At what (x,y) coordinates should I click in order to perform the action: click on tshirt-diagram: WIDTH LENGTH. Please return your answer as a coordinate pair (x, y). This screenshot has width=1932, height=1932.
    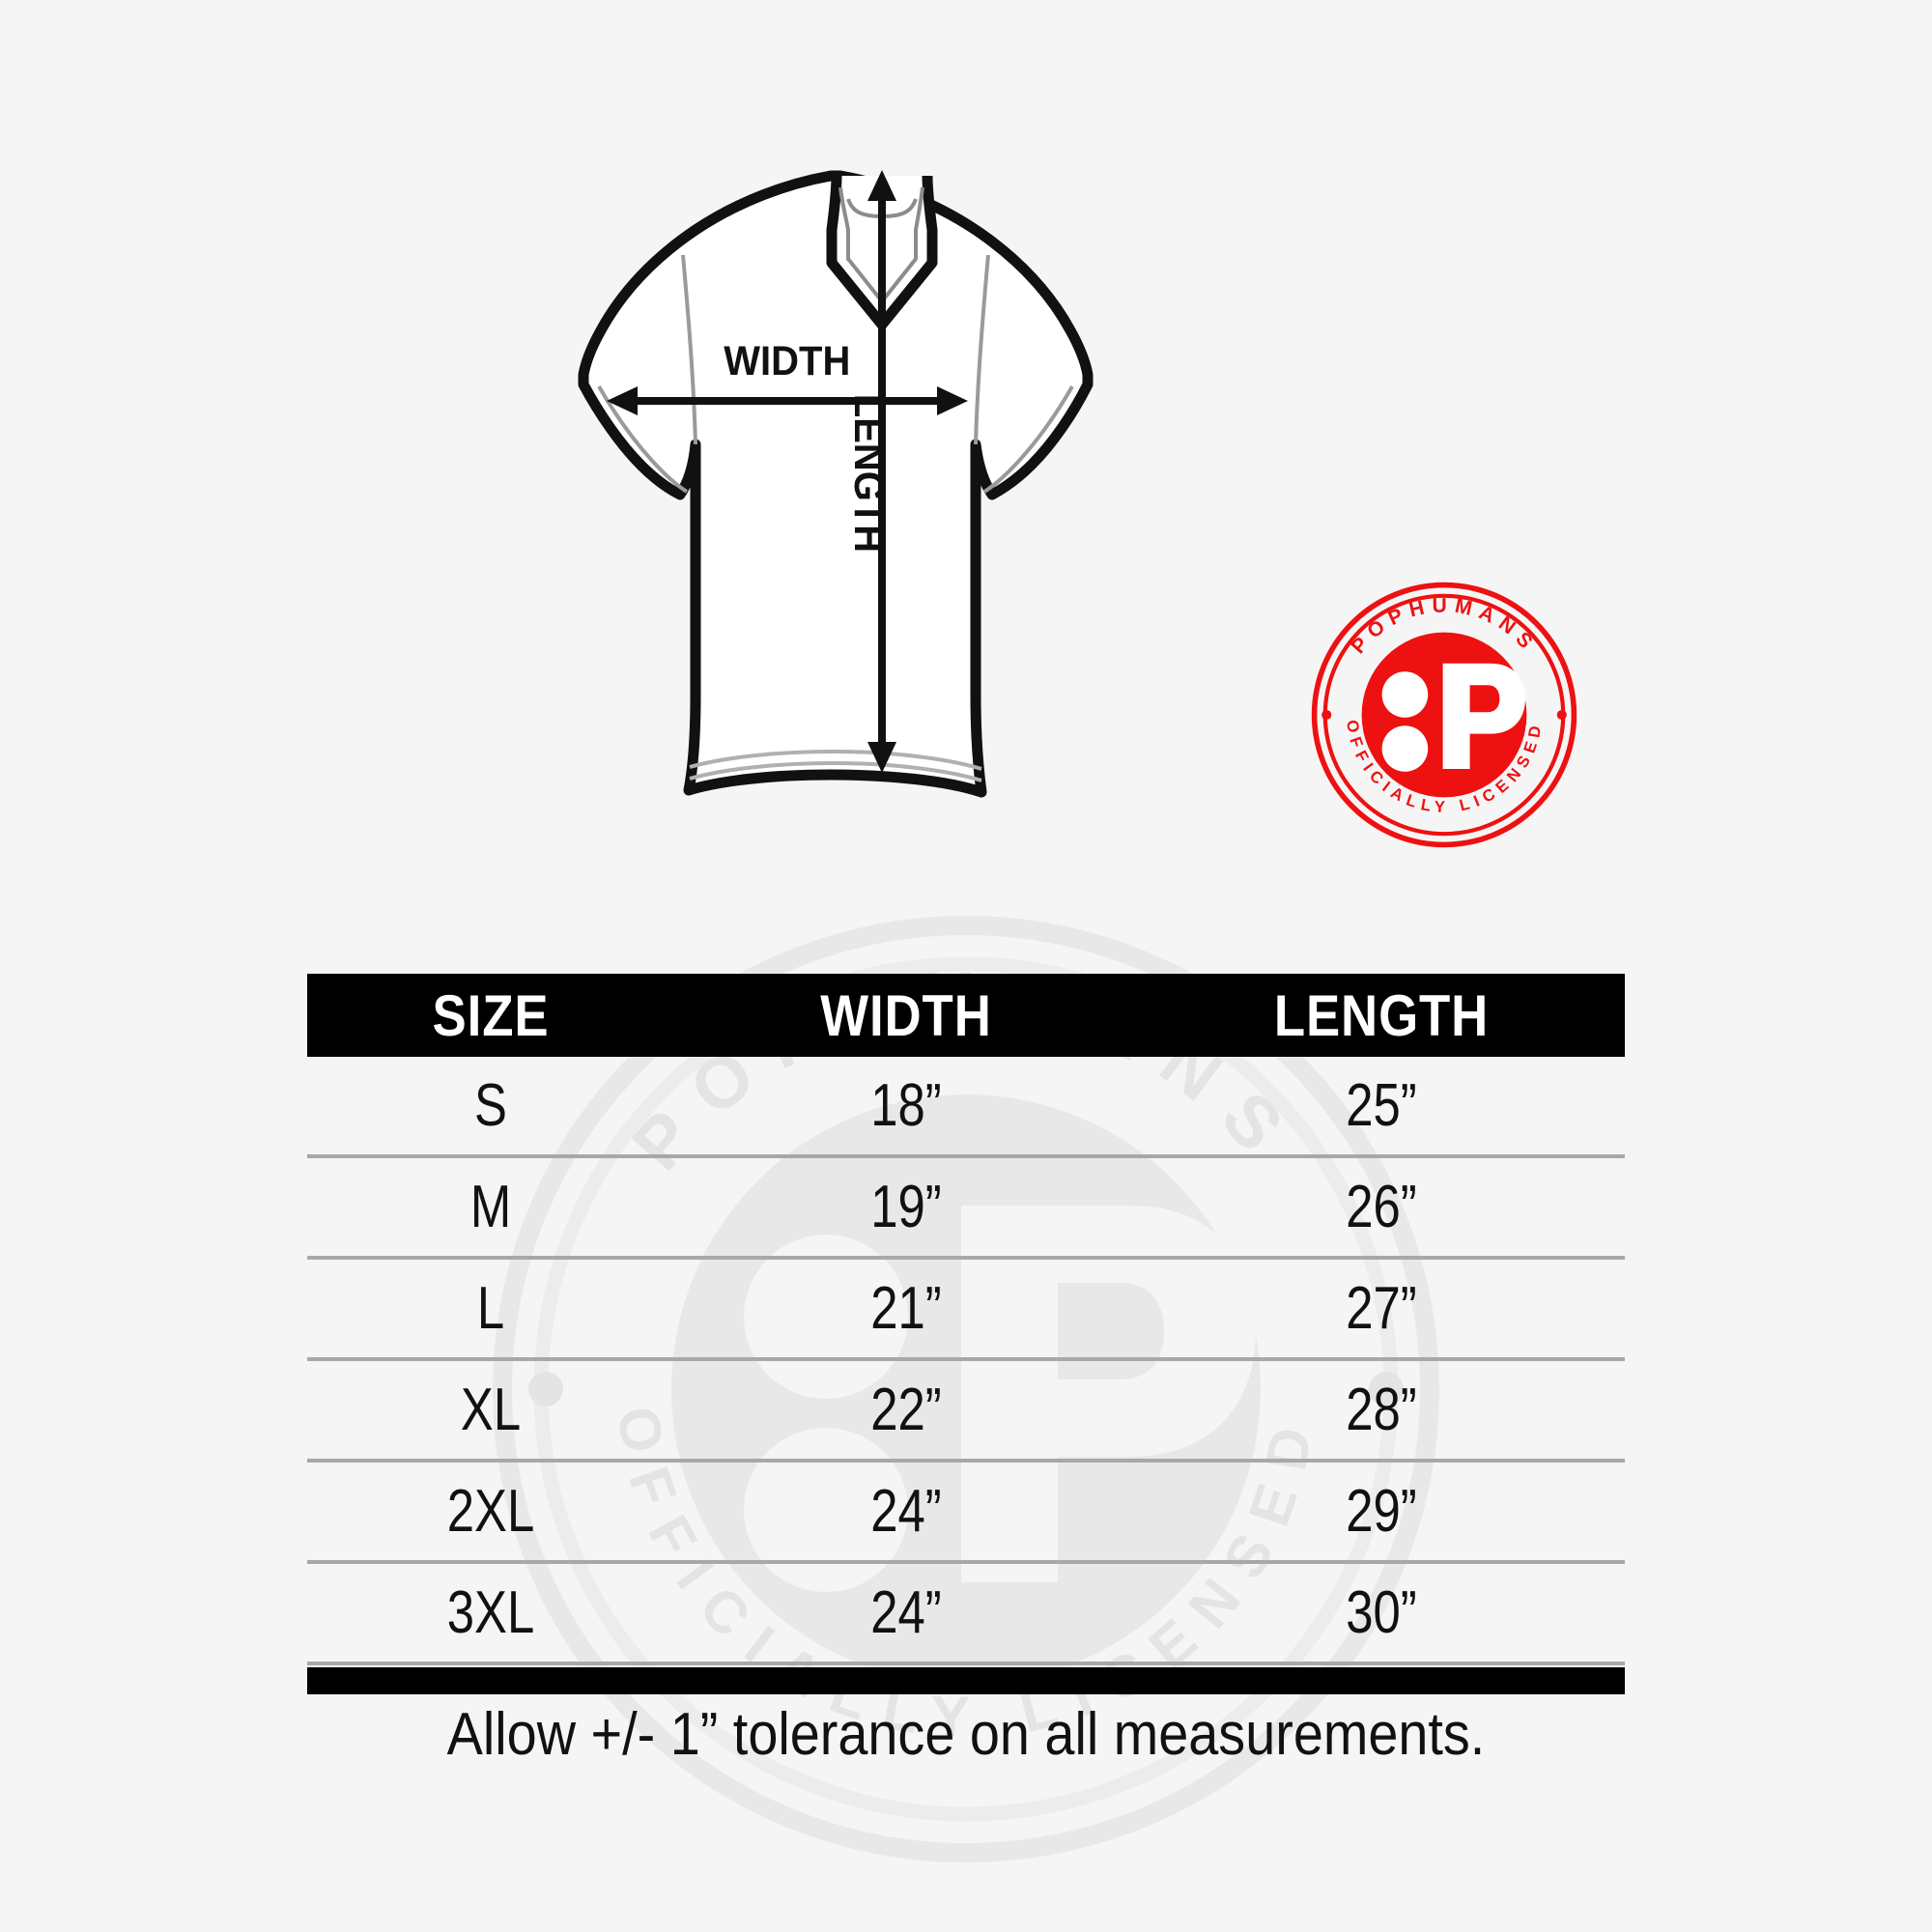
    Looking at the image, I should click on (836, 484).